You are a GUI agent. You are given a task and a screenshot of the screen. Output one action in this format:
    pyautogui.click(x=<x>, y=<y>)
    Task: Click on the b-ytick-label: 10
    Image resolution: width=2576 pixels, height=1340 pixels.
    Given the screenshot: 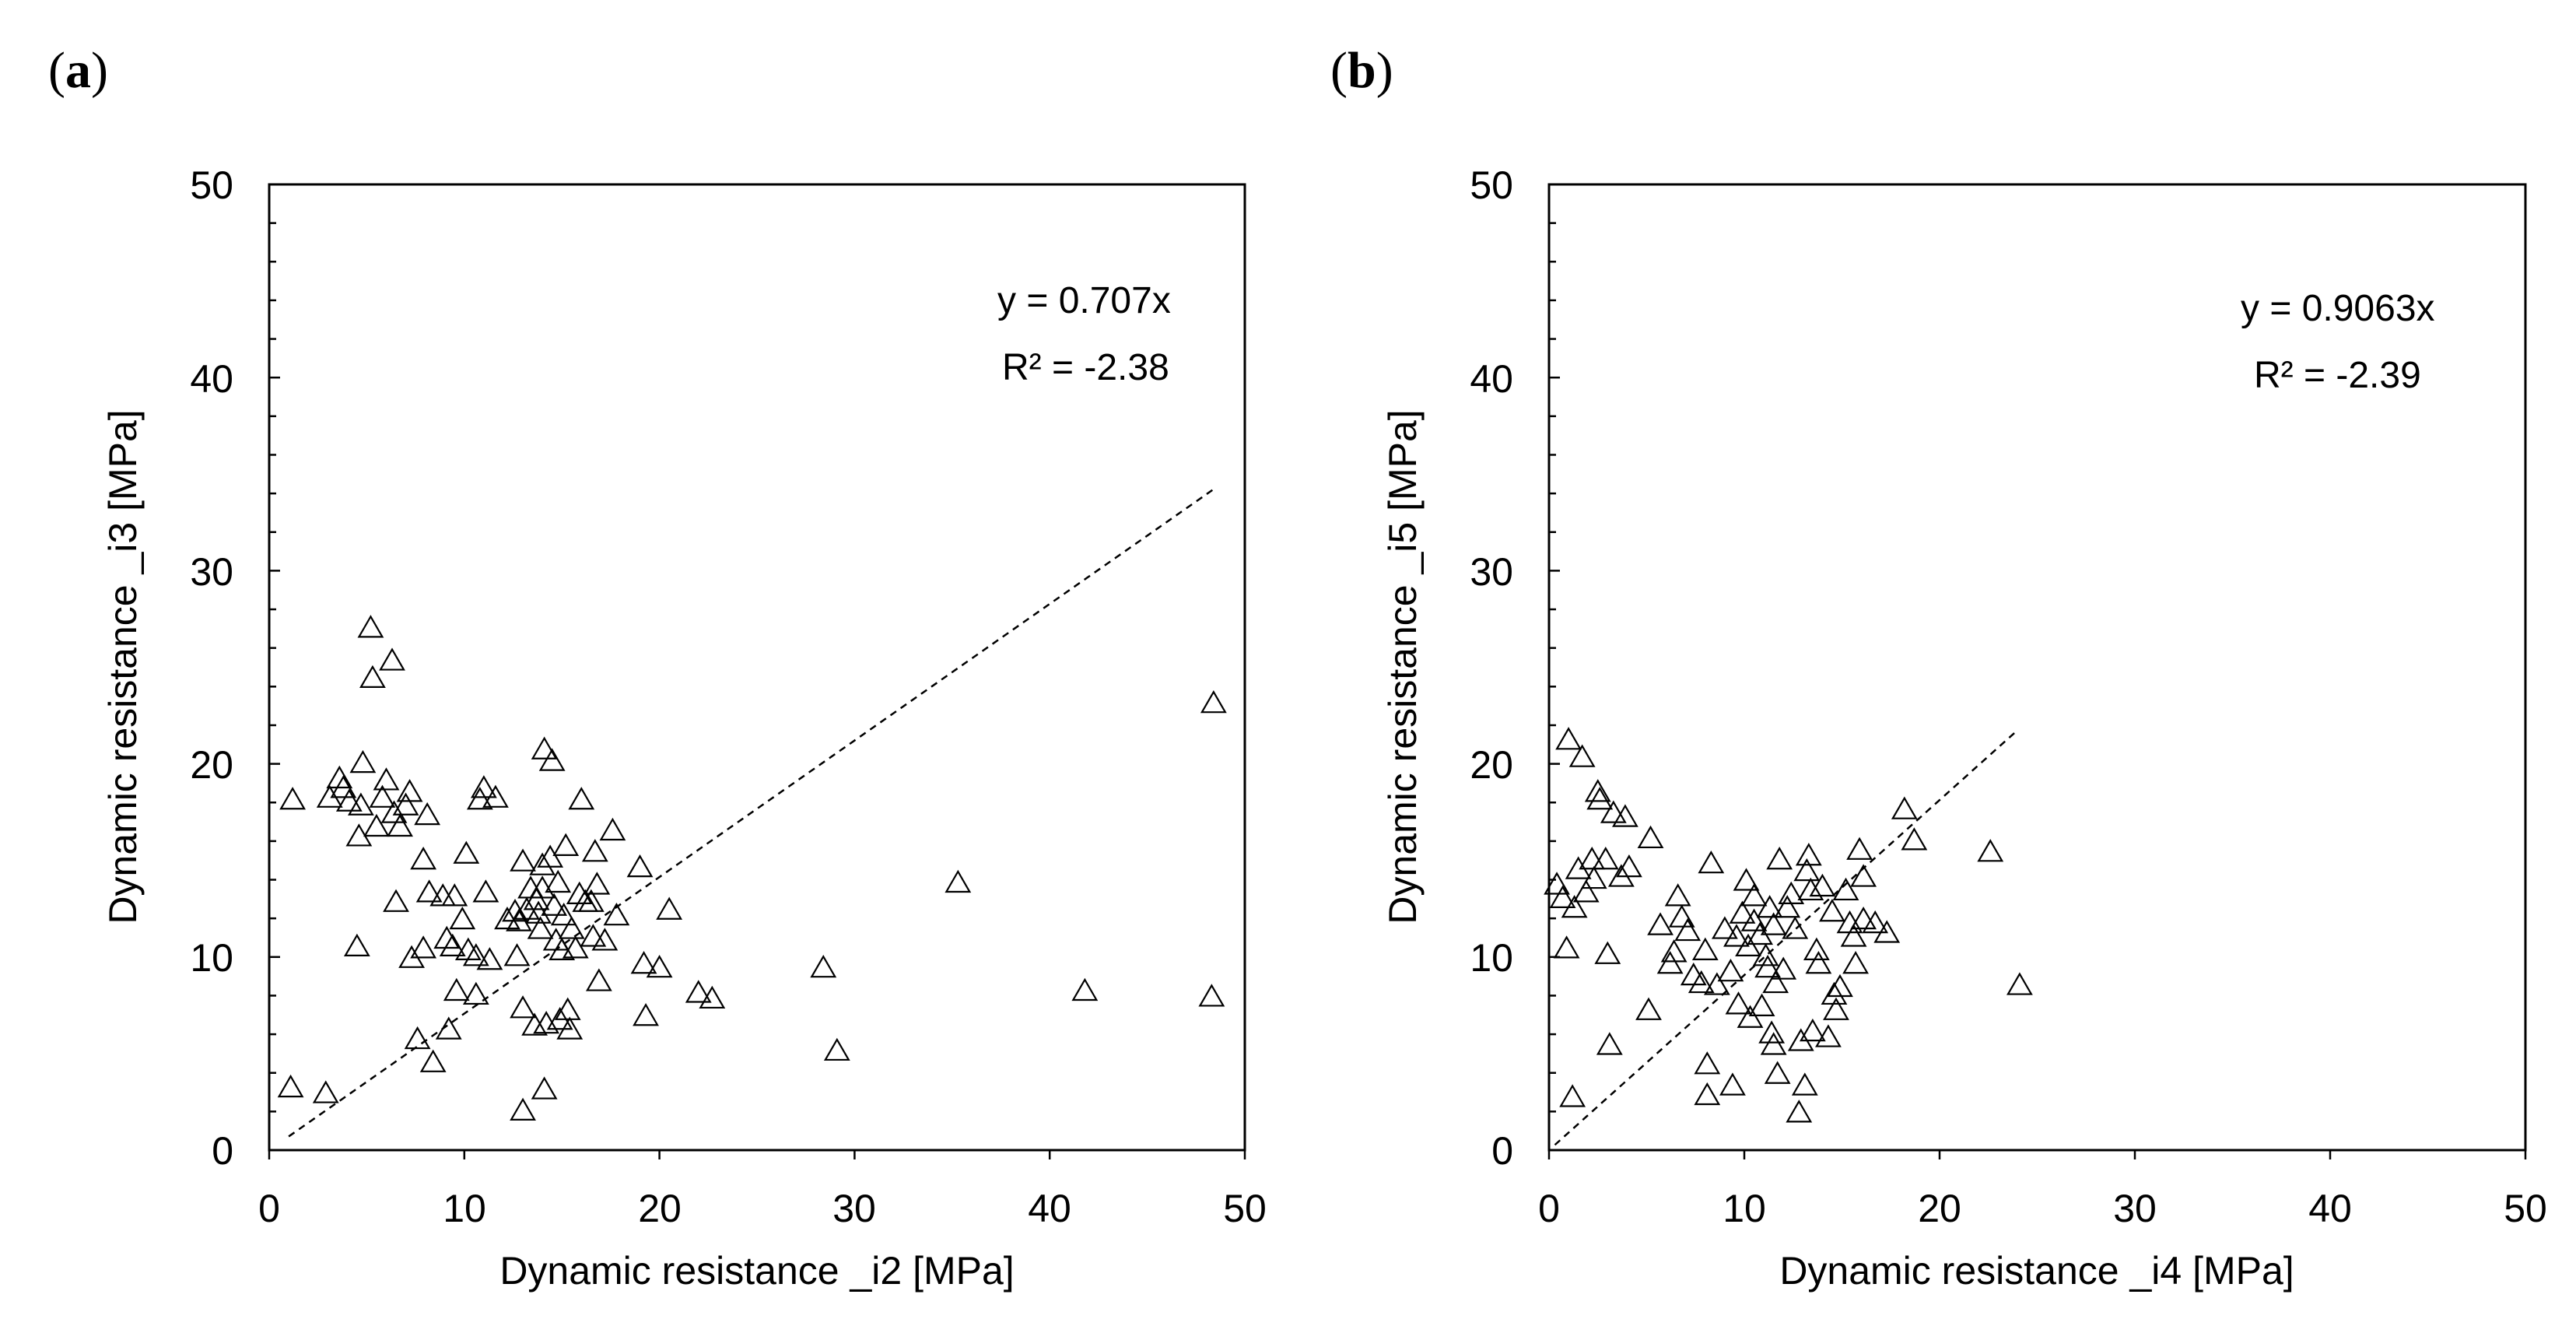 What is the action you would take?
    pyautogui.click(x=1492, y=958)
    